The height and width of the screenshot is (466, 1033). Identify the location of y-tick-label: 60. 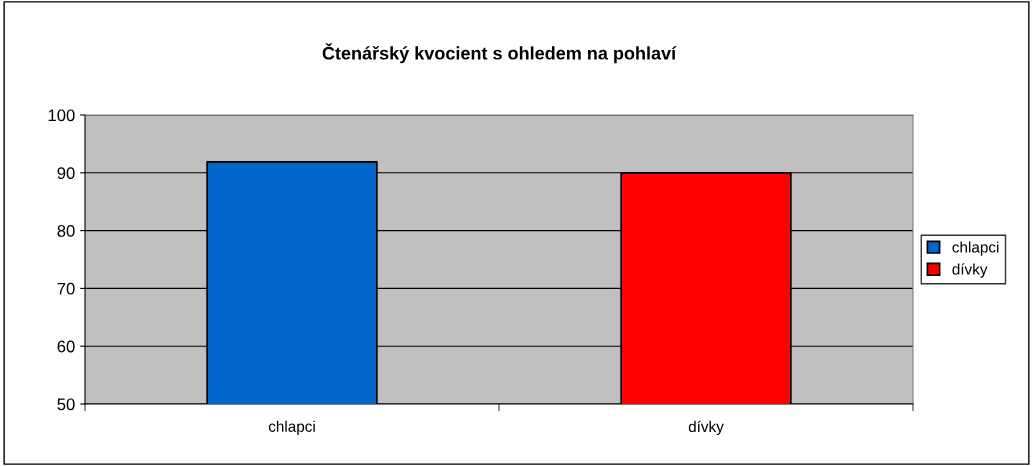
(66, 346).